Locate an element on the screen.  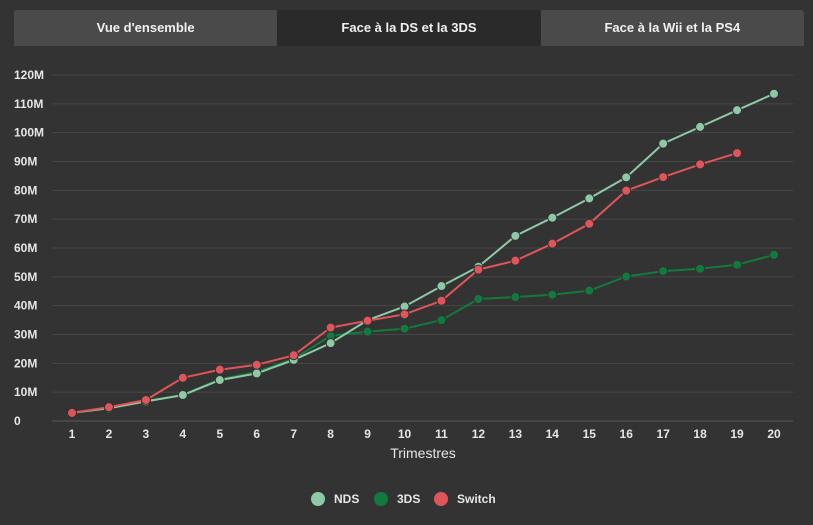
x-axis-title: Trimestres is located at coordinates (423, 453).